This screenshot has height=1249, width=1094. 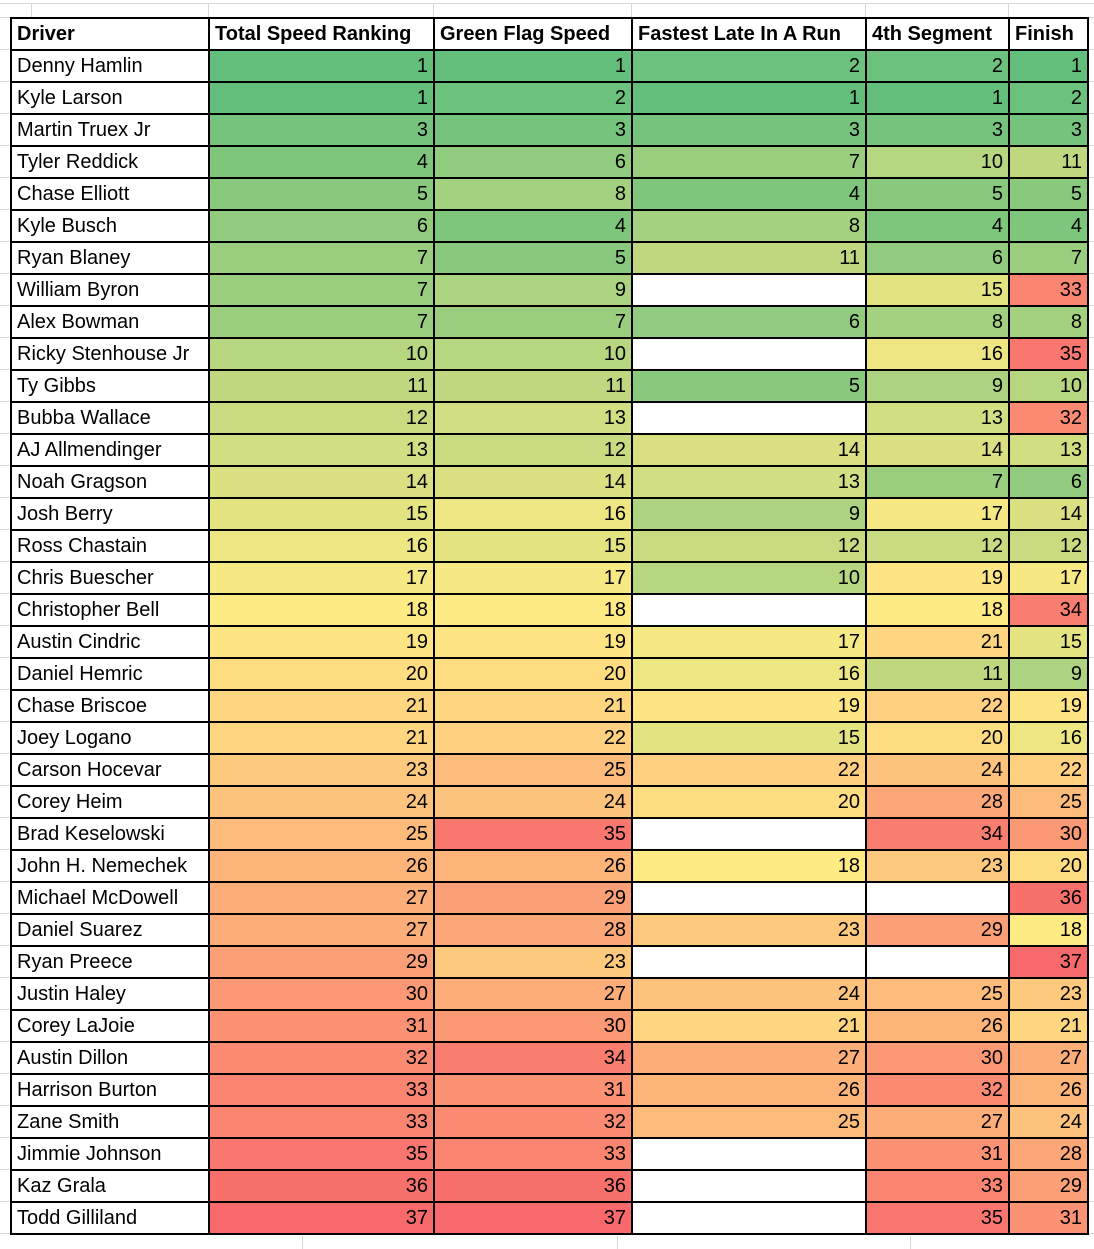 I want to click on driver-cell: Joey Logano, so click(x=110, y=738).